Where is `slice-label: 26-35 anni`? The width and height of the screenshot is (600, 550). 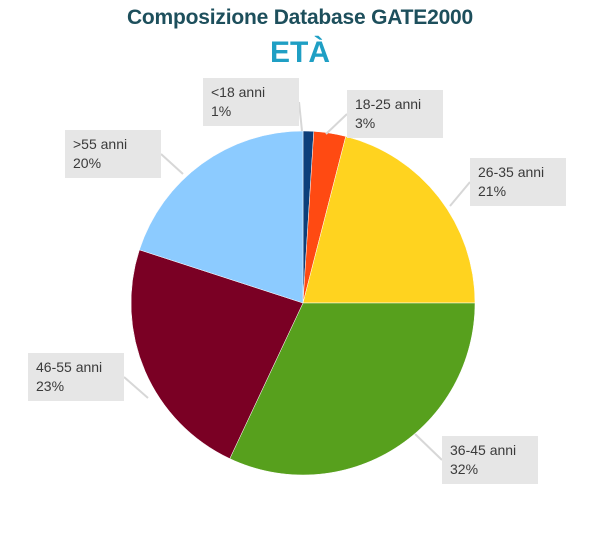 slice-label: 26-35 anni is located at coordinates (511, 172).